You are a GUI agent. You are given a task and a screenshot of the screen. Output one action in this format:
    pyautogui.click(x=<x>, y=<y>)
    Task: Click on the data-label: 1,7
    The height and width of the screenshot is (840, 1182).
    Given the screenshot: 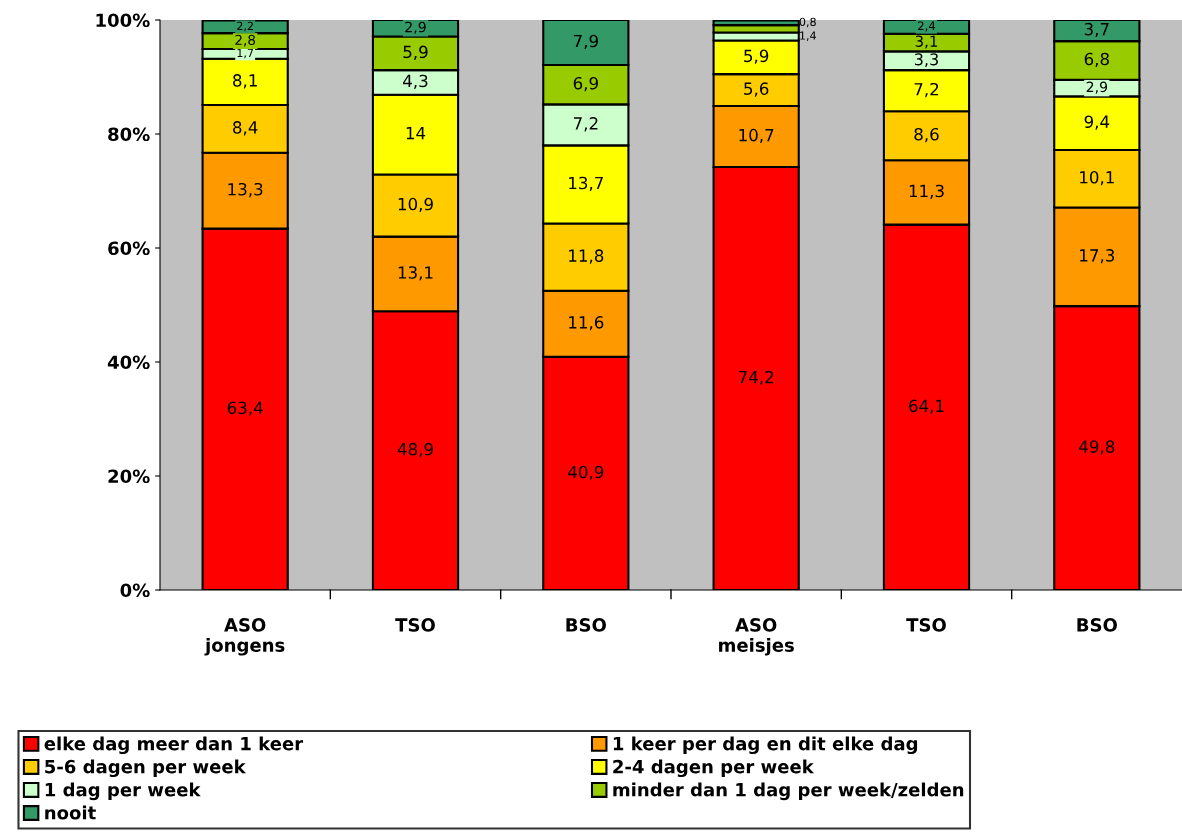 What is the action you would take?
    pyautogui.click(x=245, y=53)
    